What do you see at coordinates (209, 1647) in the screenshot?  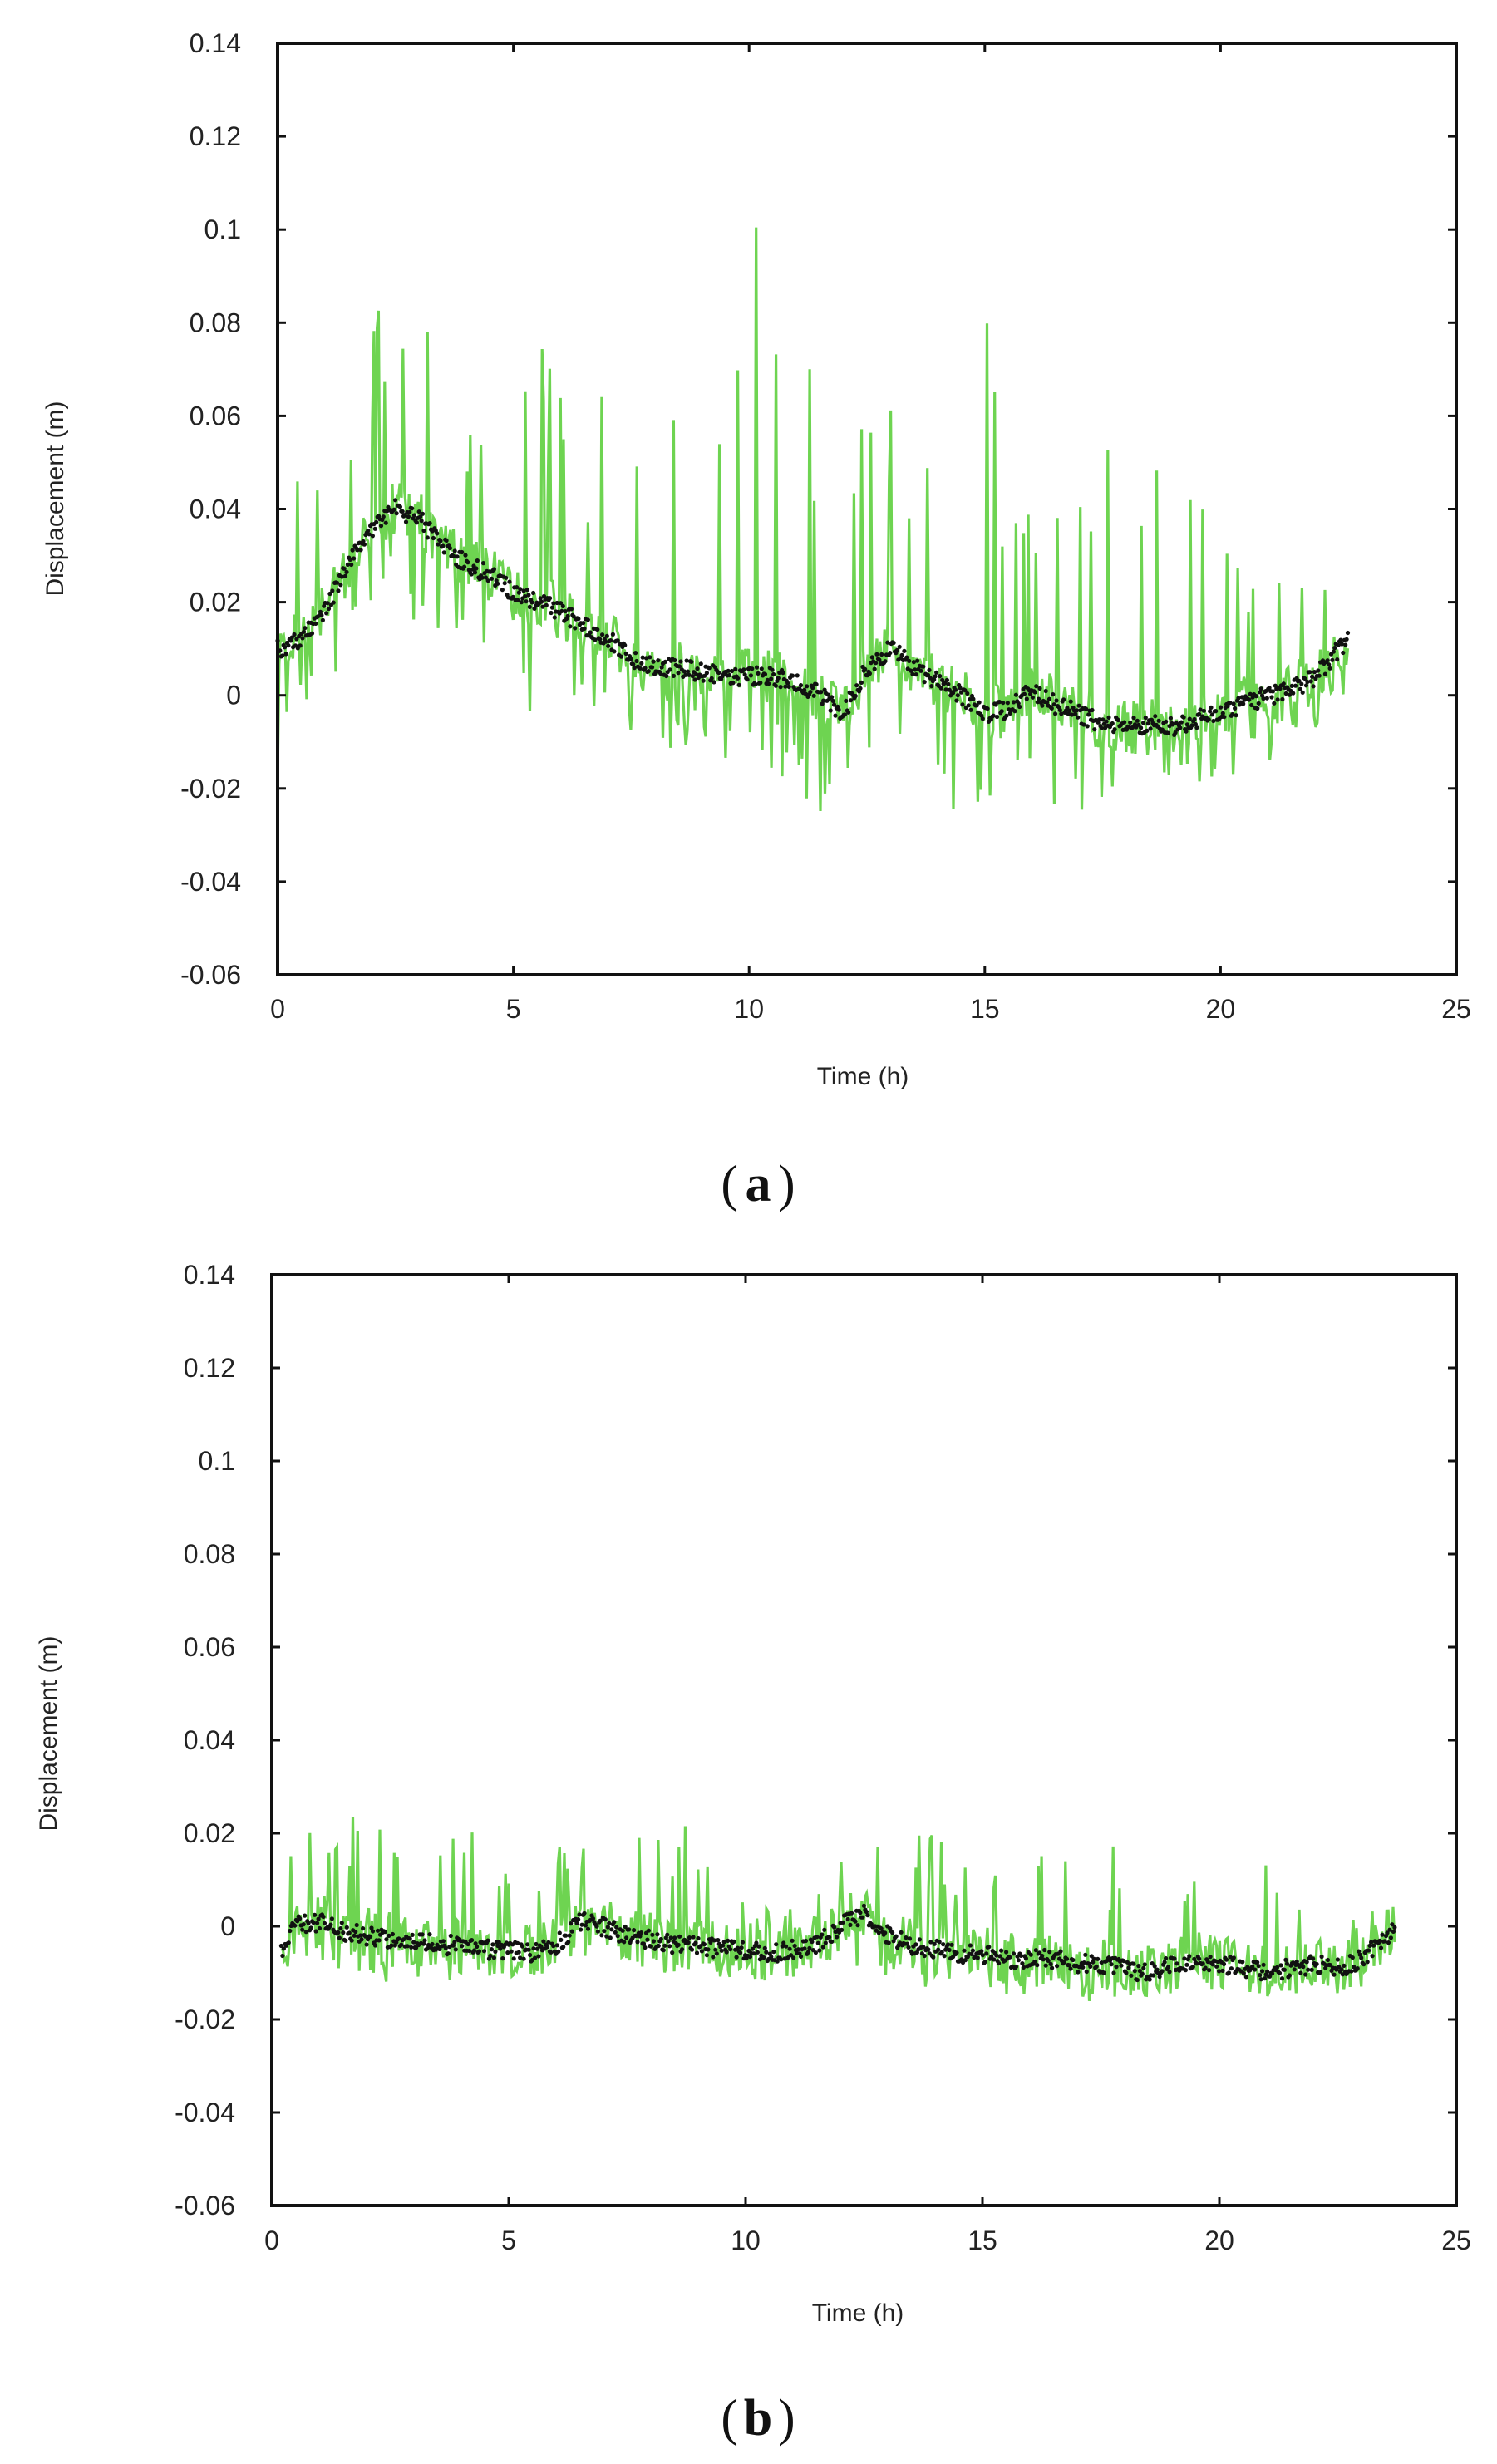 I see `y-tick-label: 0.06` at bounding box center [209, 1647].